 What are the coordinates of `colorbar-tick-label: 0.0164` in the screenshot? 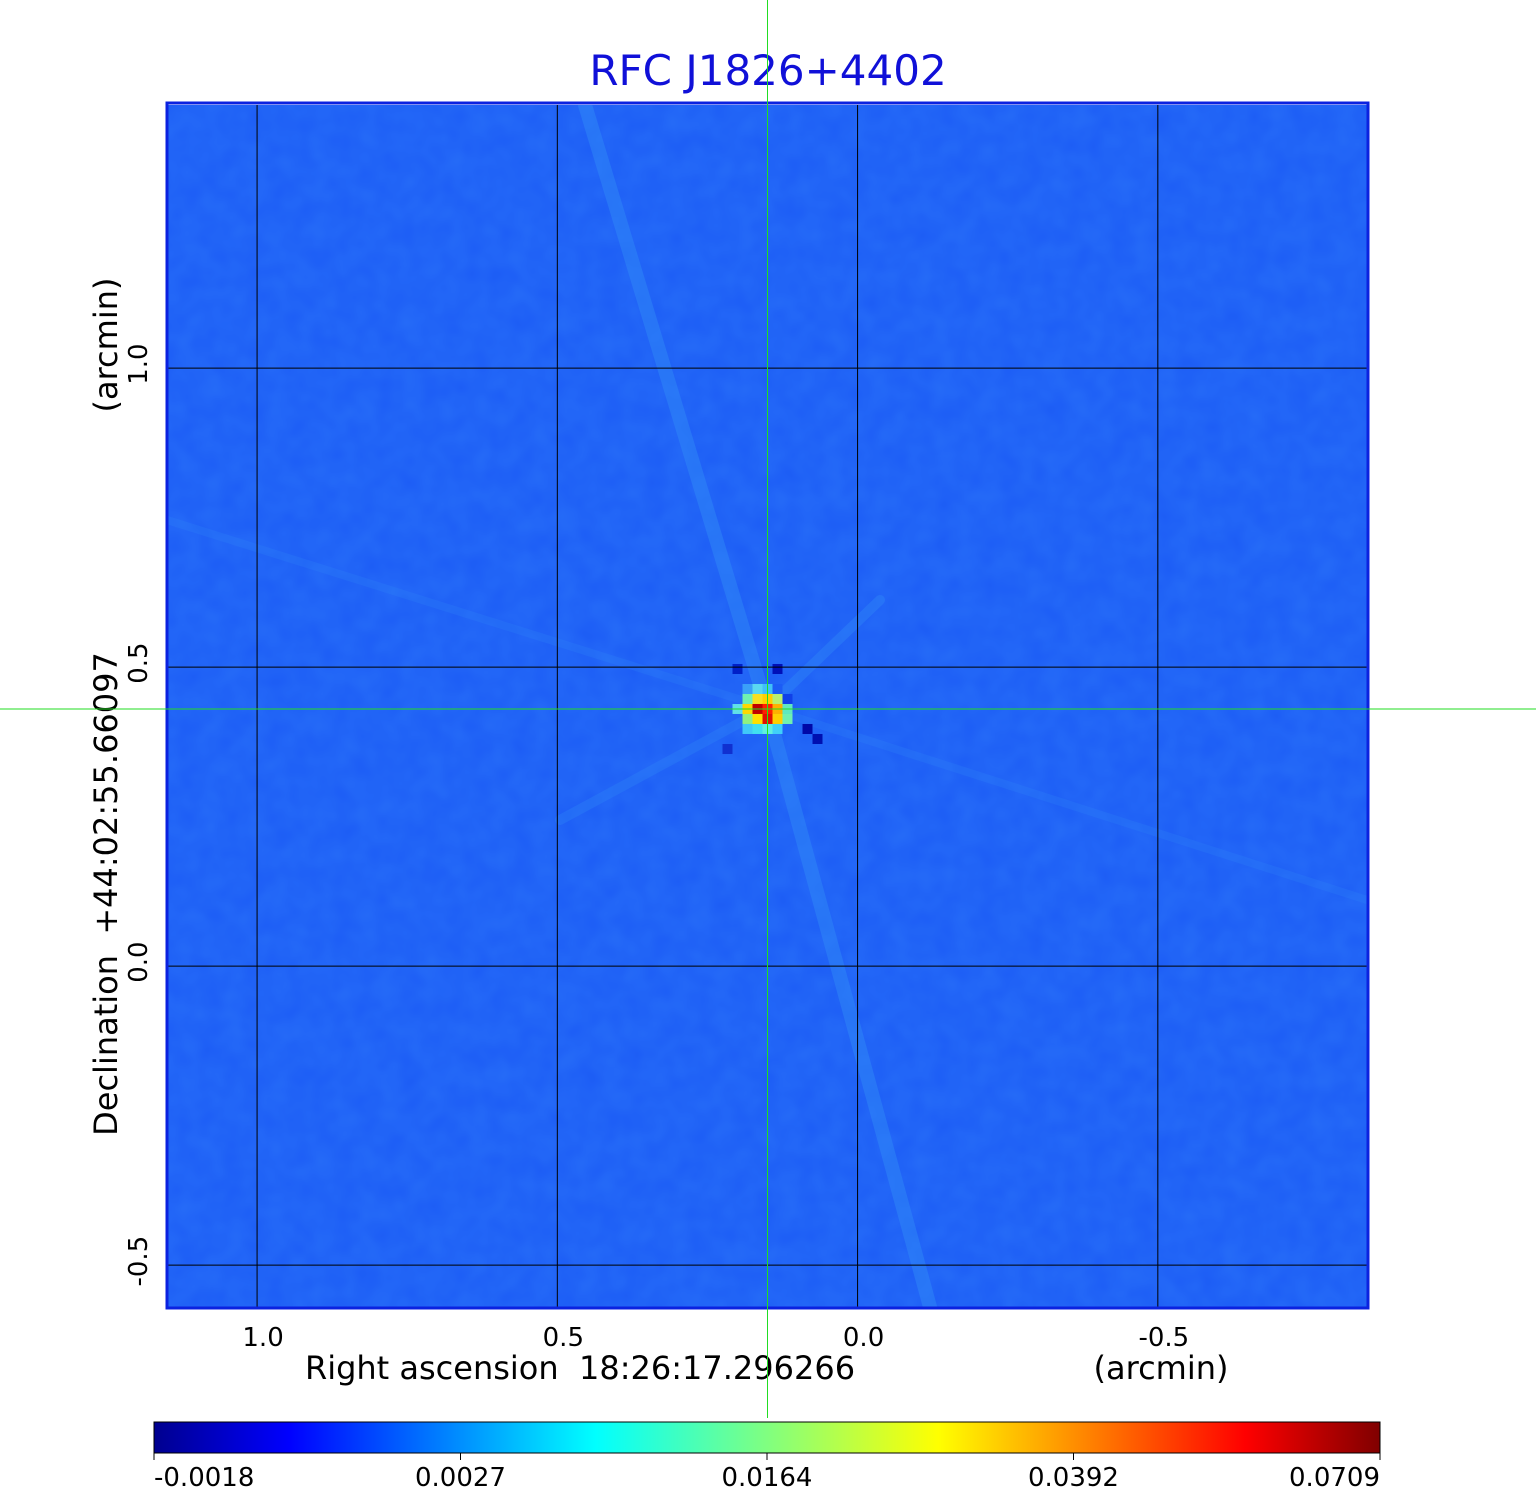 It's located at (767, 1478).